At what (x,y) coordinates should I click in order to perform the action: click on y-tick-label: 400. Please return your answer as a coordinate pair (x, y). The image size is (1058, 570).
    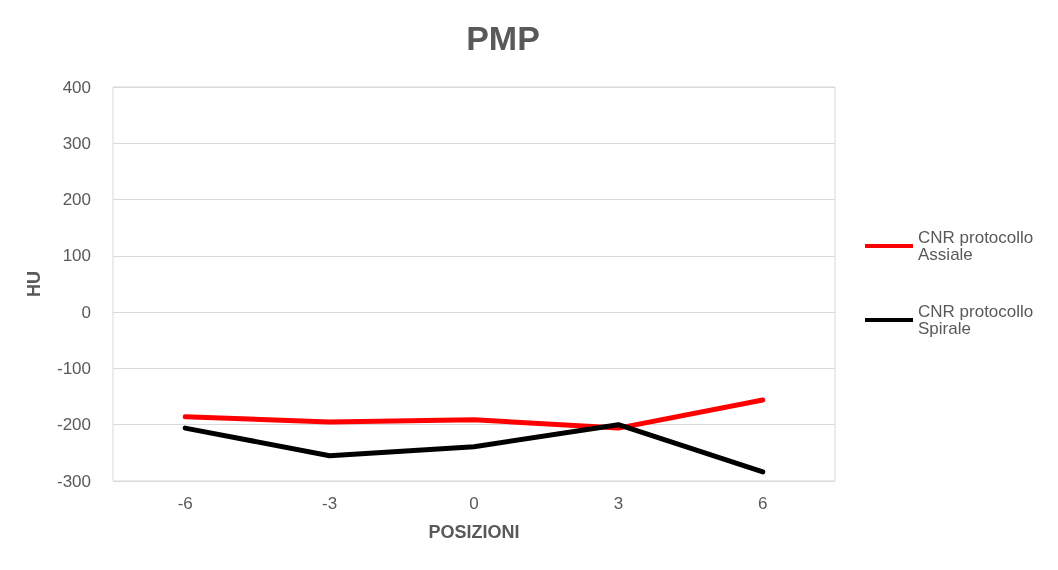
    Looking at the image, I should click on (76, 87).